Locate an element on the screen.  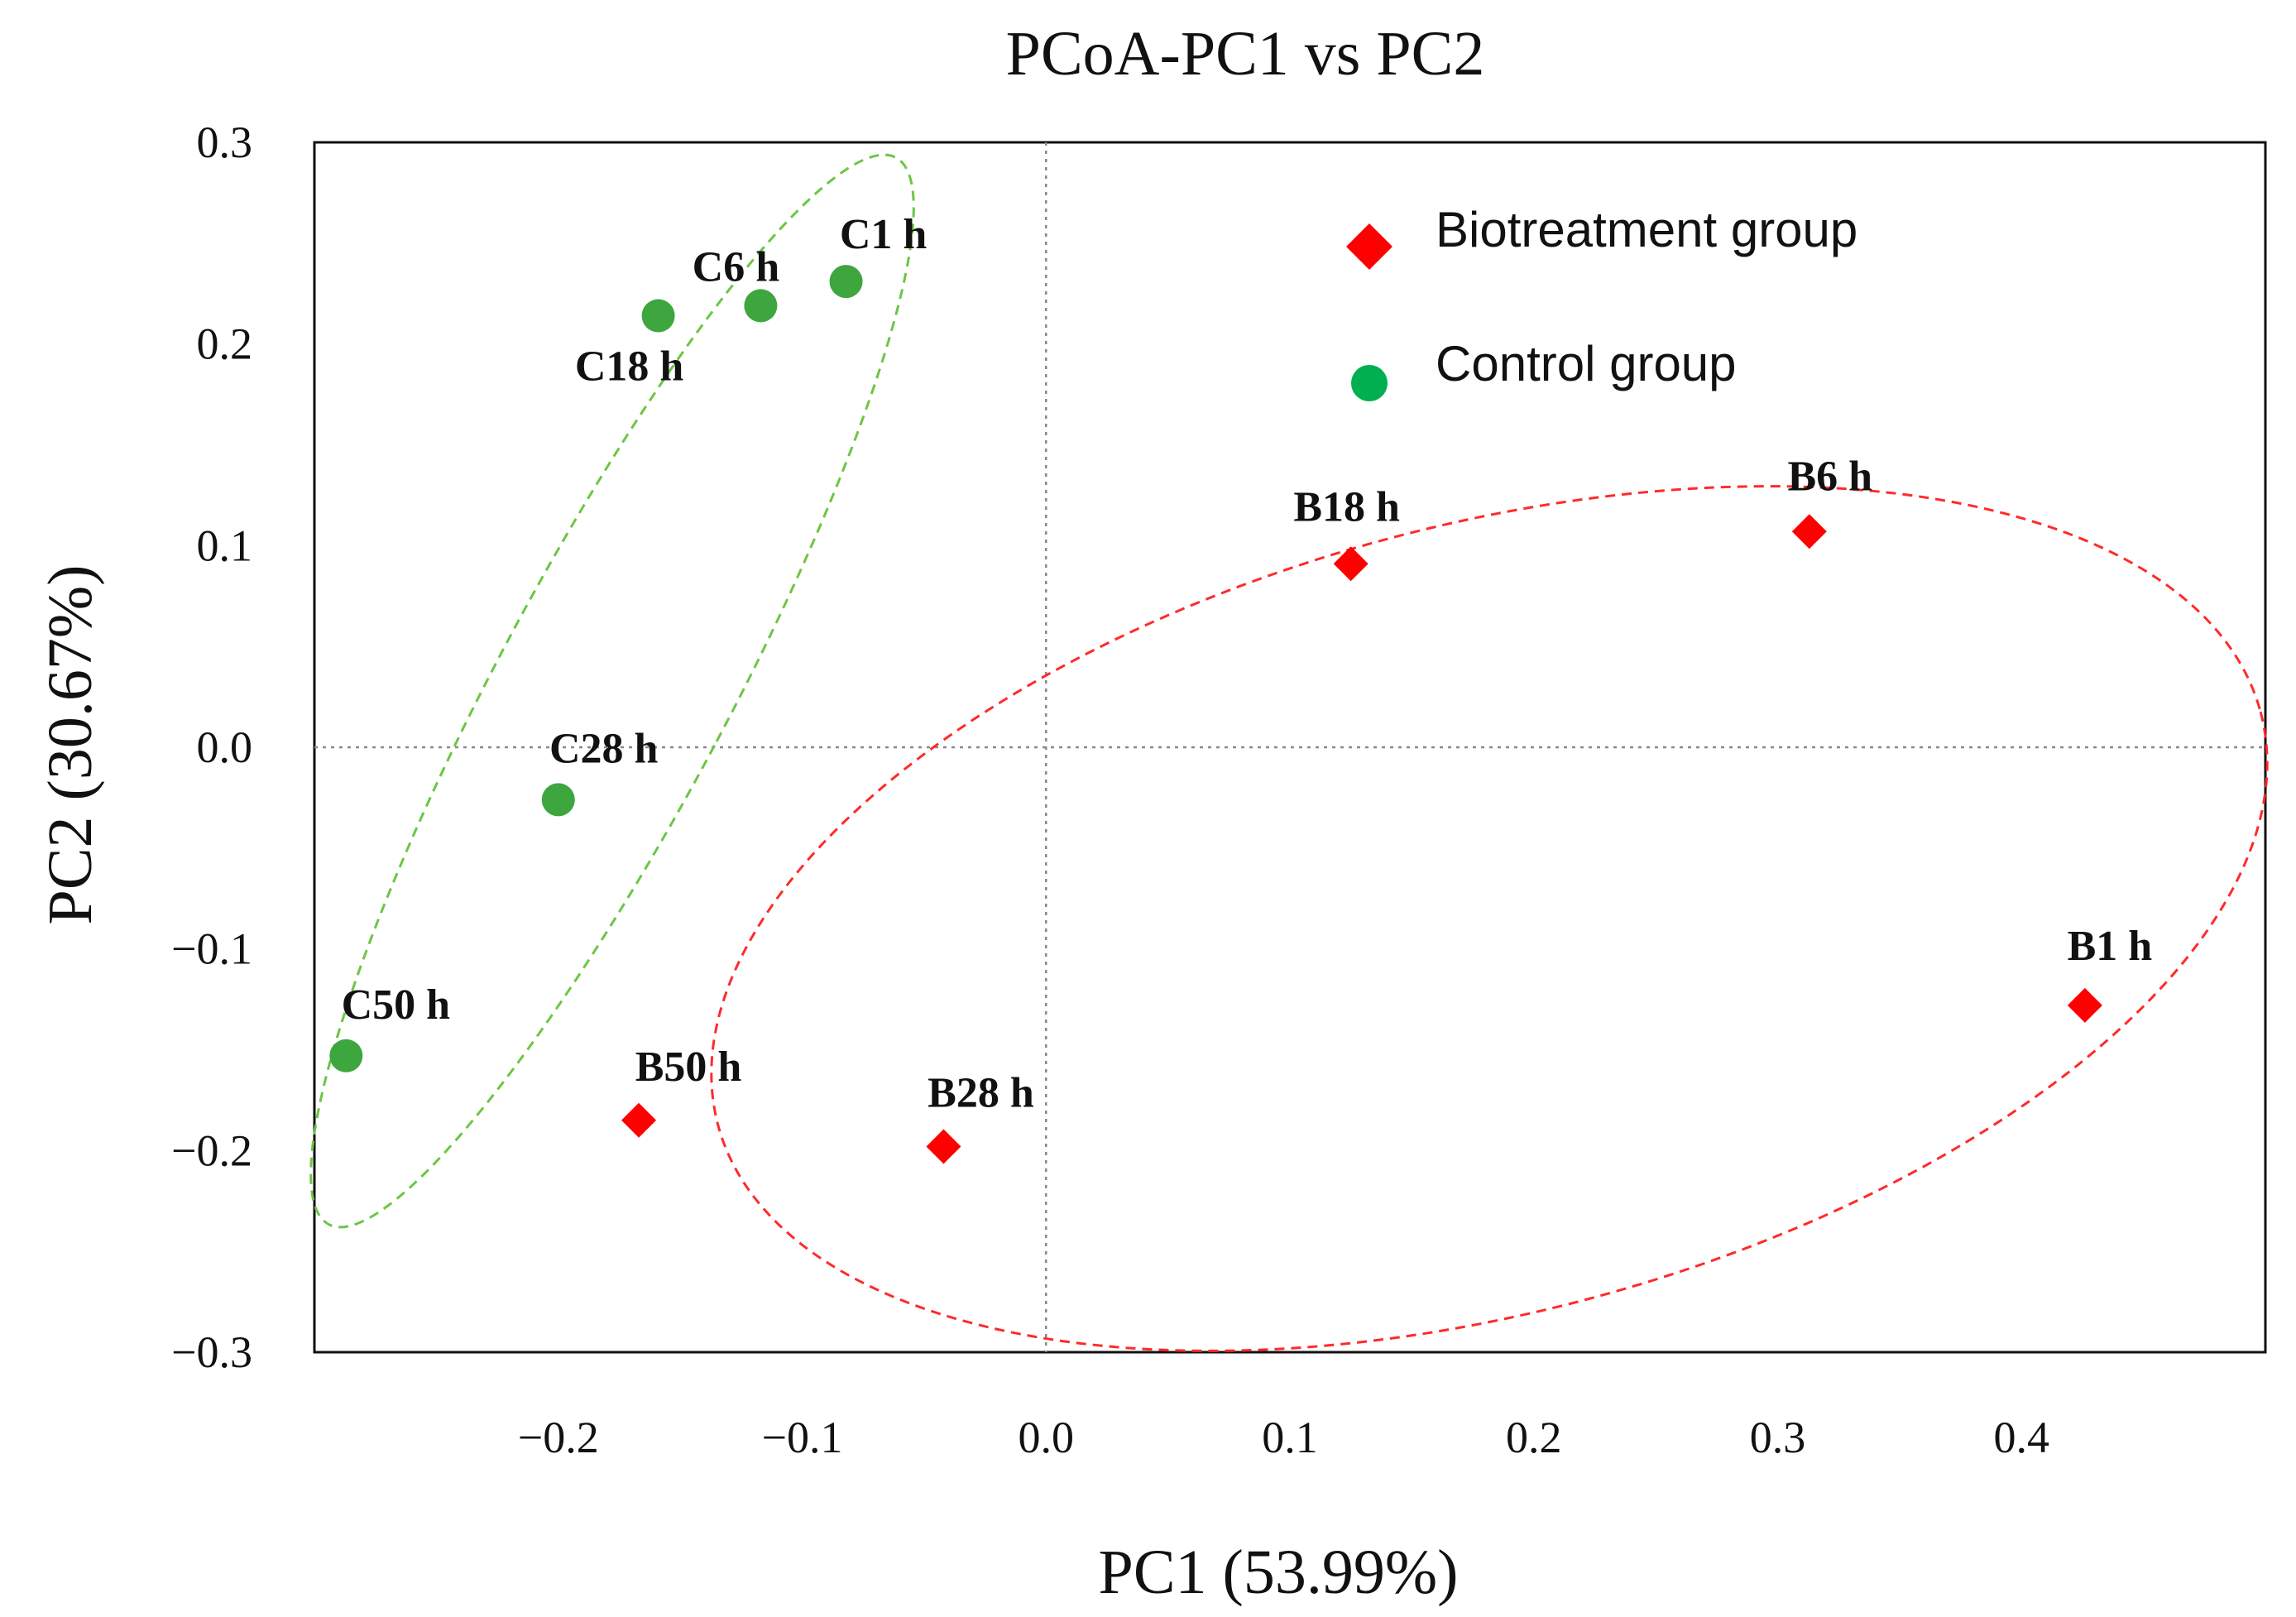
point-label-b6h: B6 h is located at coordinates (1830, 477).